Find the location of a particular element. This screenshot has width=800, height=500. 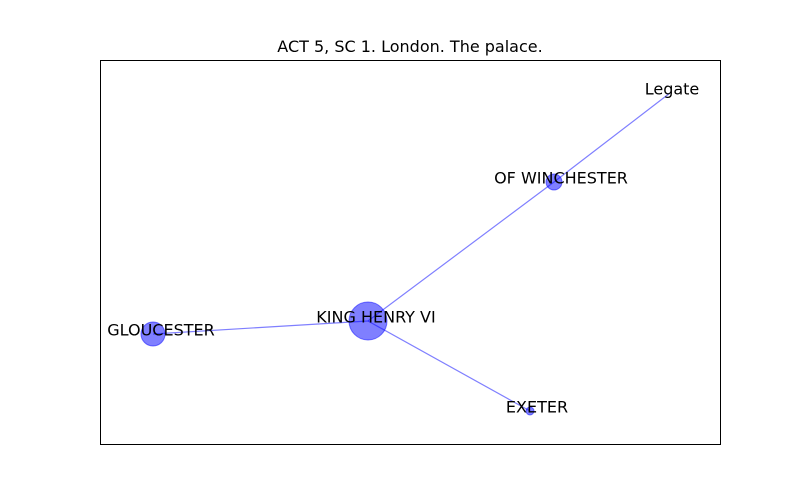

node-label-king: KING HENRY VI is located at coordinates (375, 317).